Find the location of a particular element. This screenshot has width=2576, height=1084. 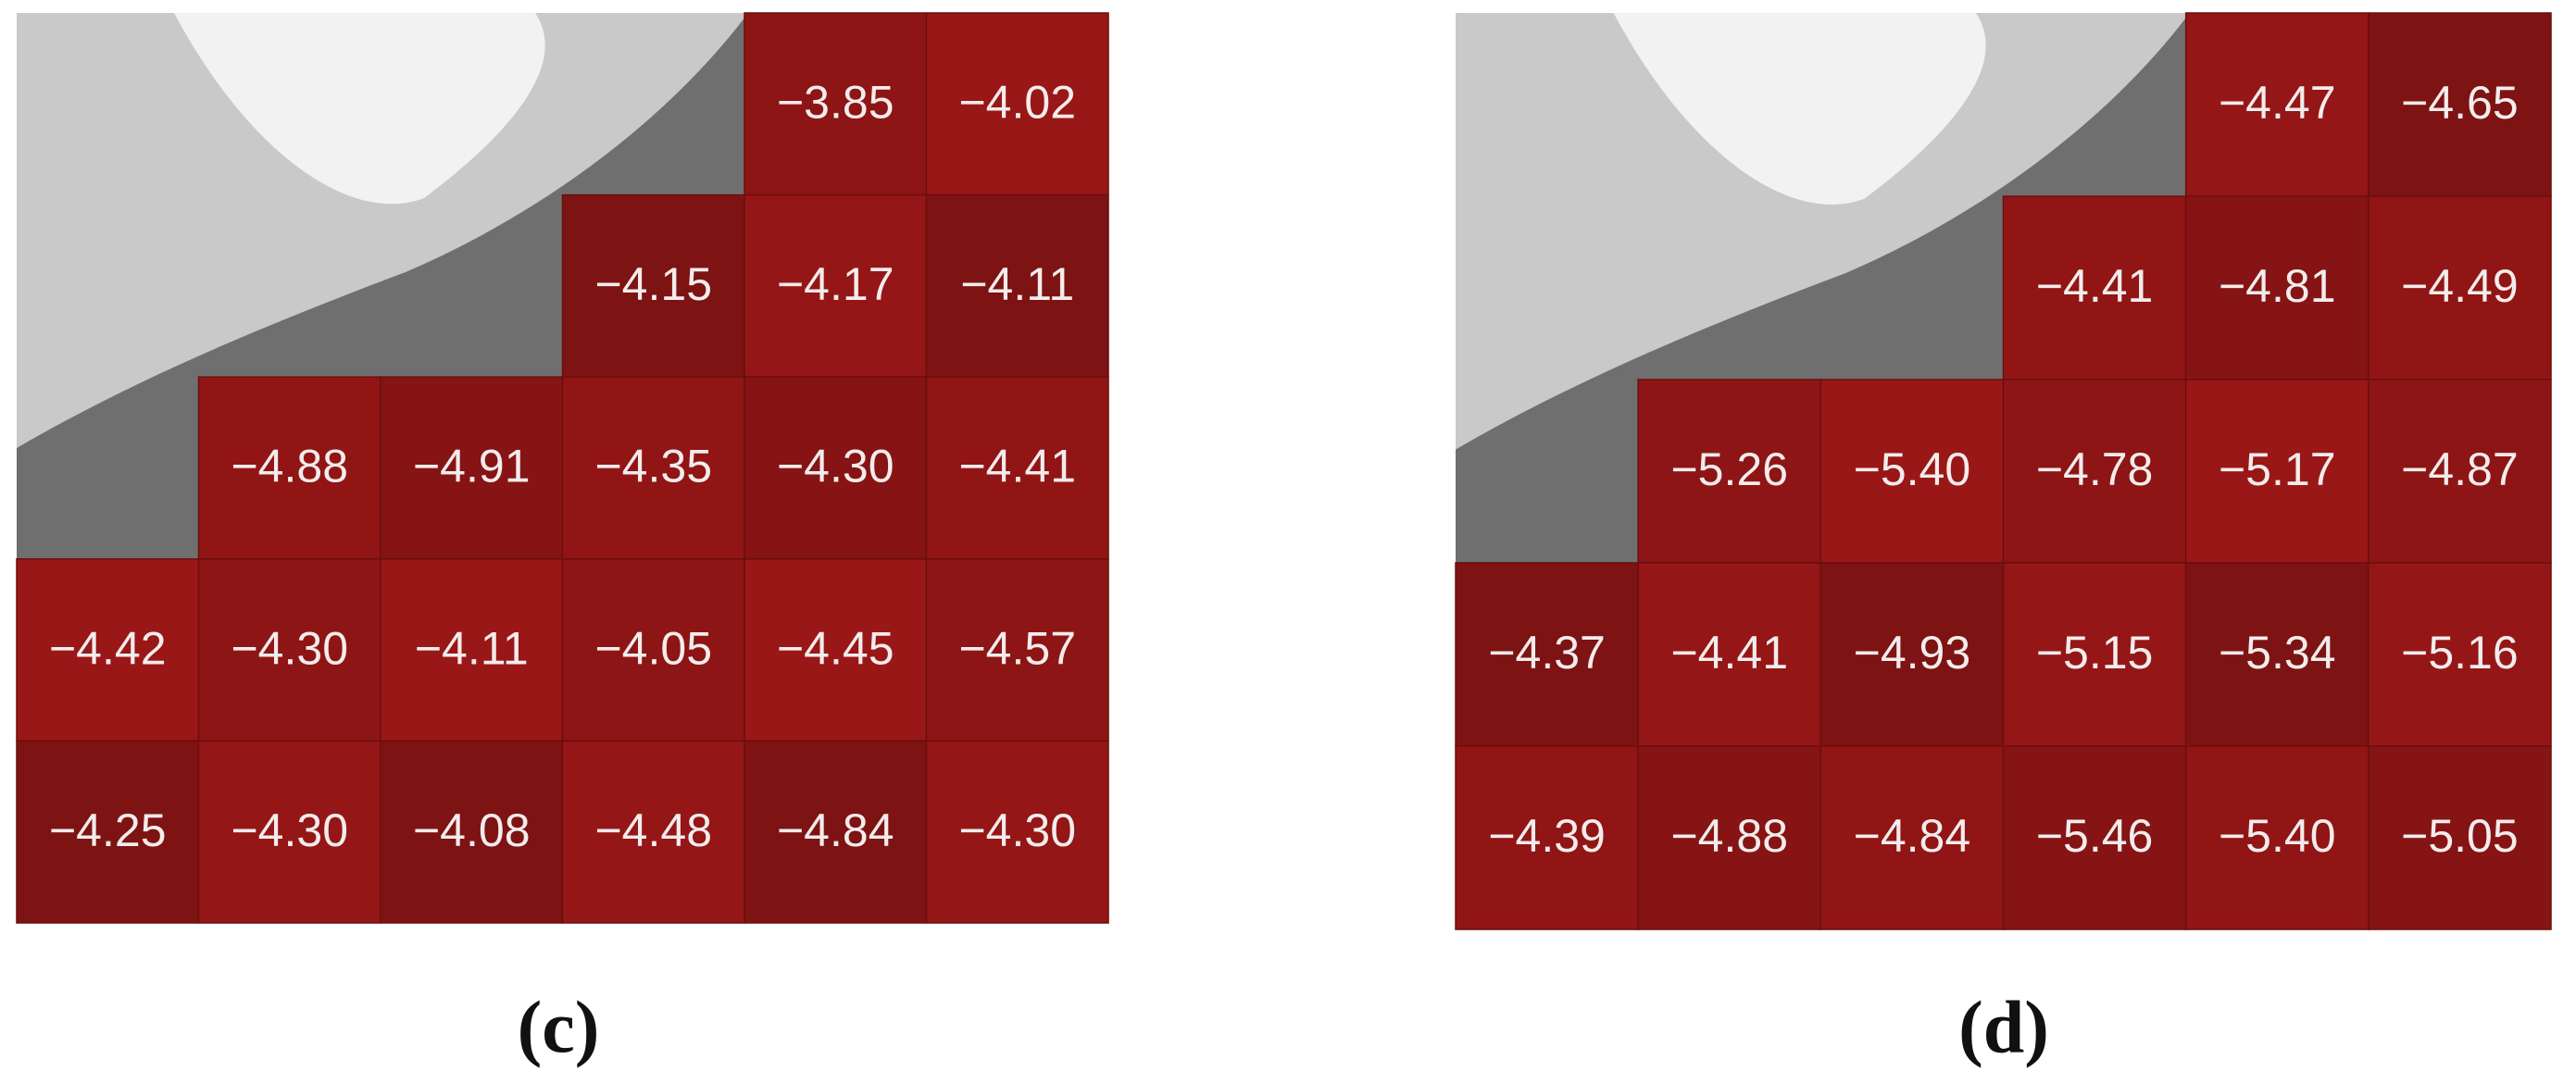

cell-value: −4.17 is located at coordinates (835, 284).